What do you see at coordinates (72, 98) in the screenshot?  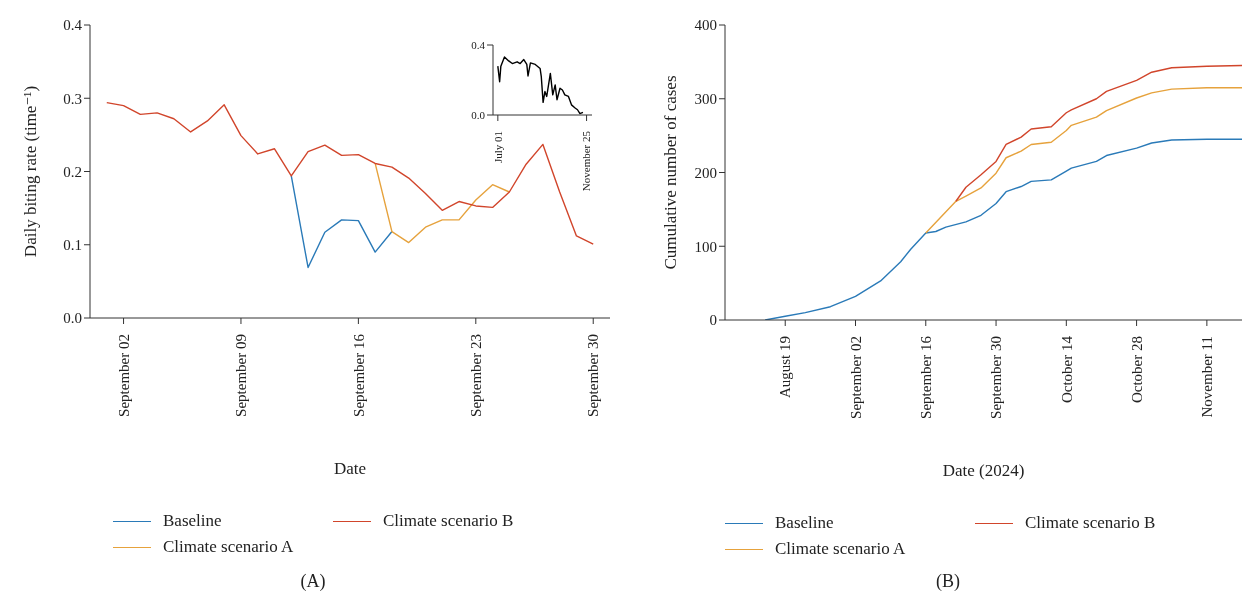 I see `y-tick-label: 0.3` at bounding box center [72, 98].